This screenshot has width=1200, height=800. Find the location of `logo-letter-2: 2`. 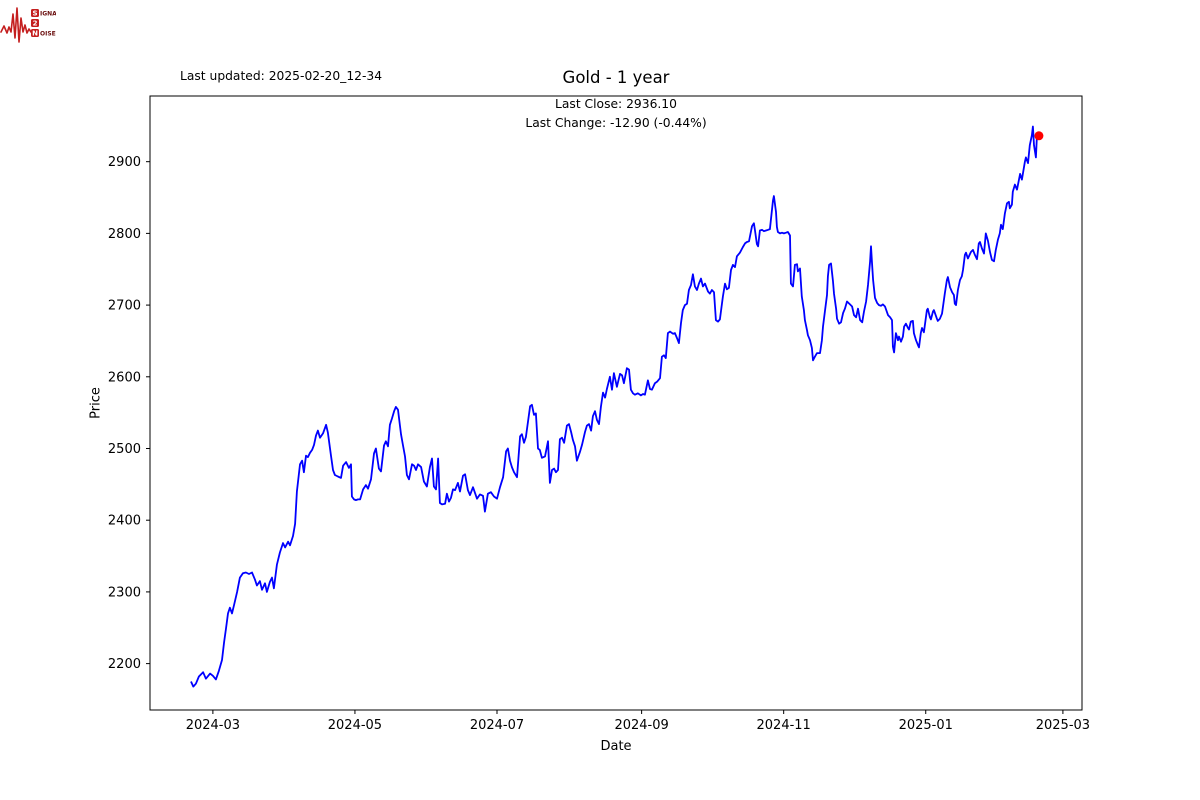

logo-letter-2: 2 is located at coordinates (35, 23).